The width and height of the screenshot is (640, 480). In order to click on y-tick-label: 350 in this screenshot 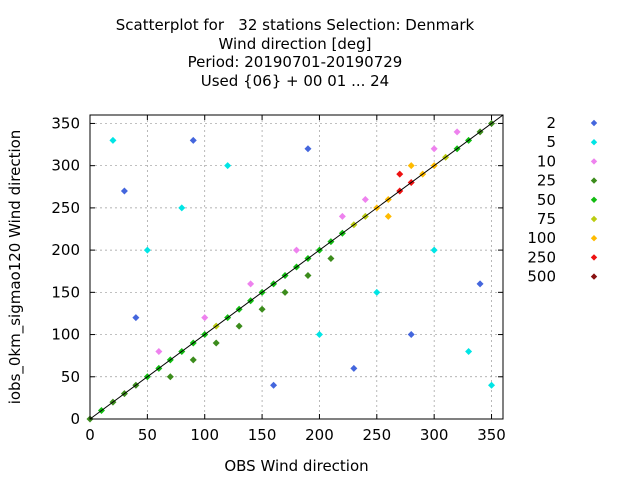, I will do `click(65, 123)`.